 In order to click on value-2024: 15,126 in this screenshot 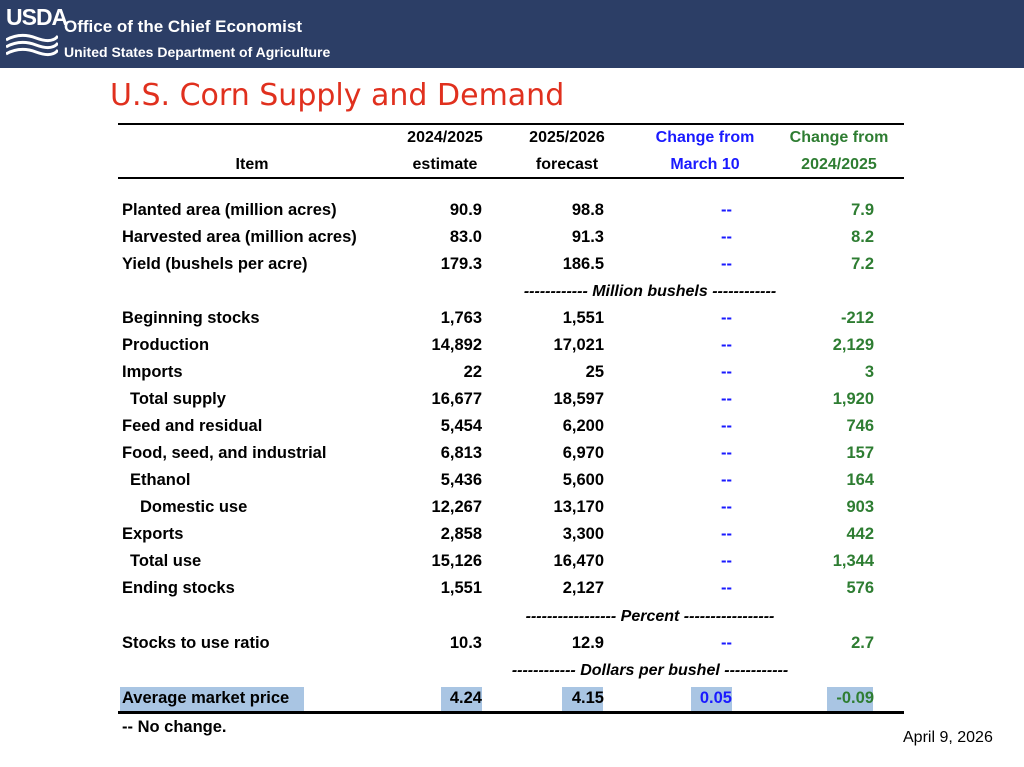, I will do `click(456, 561)`.